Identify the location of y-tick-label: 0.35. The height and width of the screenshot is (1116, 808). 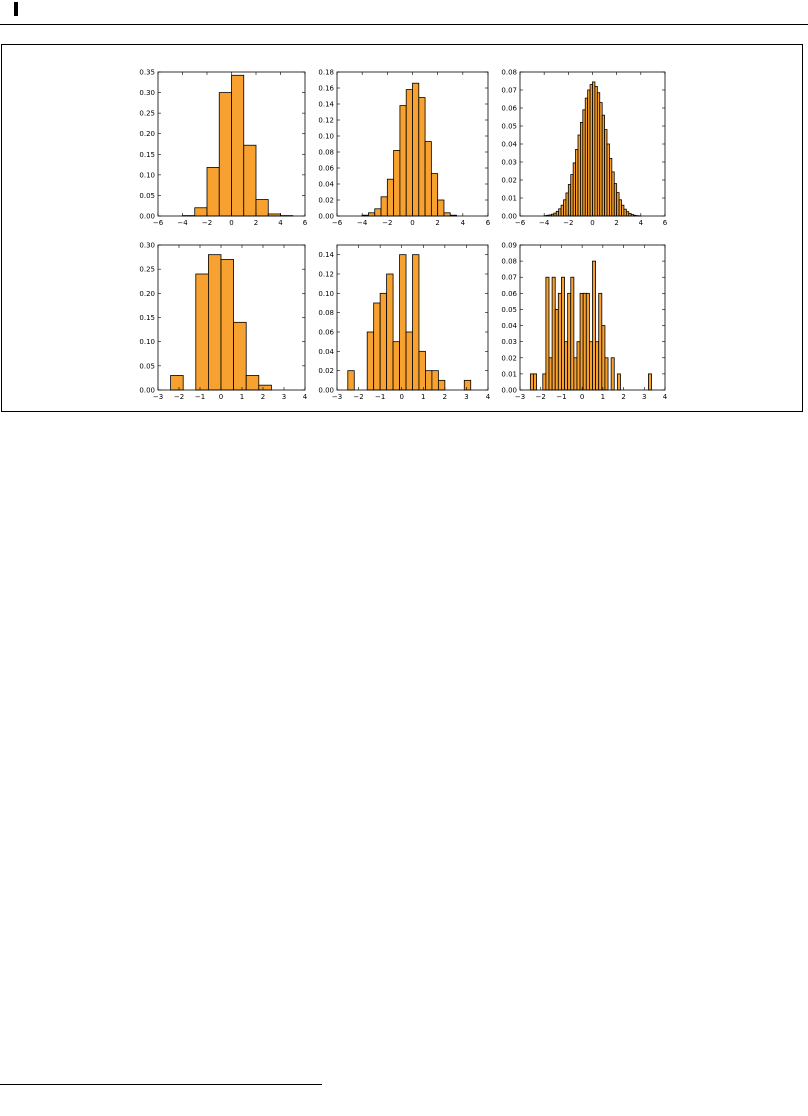
(147, 73).